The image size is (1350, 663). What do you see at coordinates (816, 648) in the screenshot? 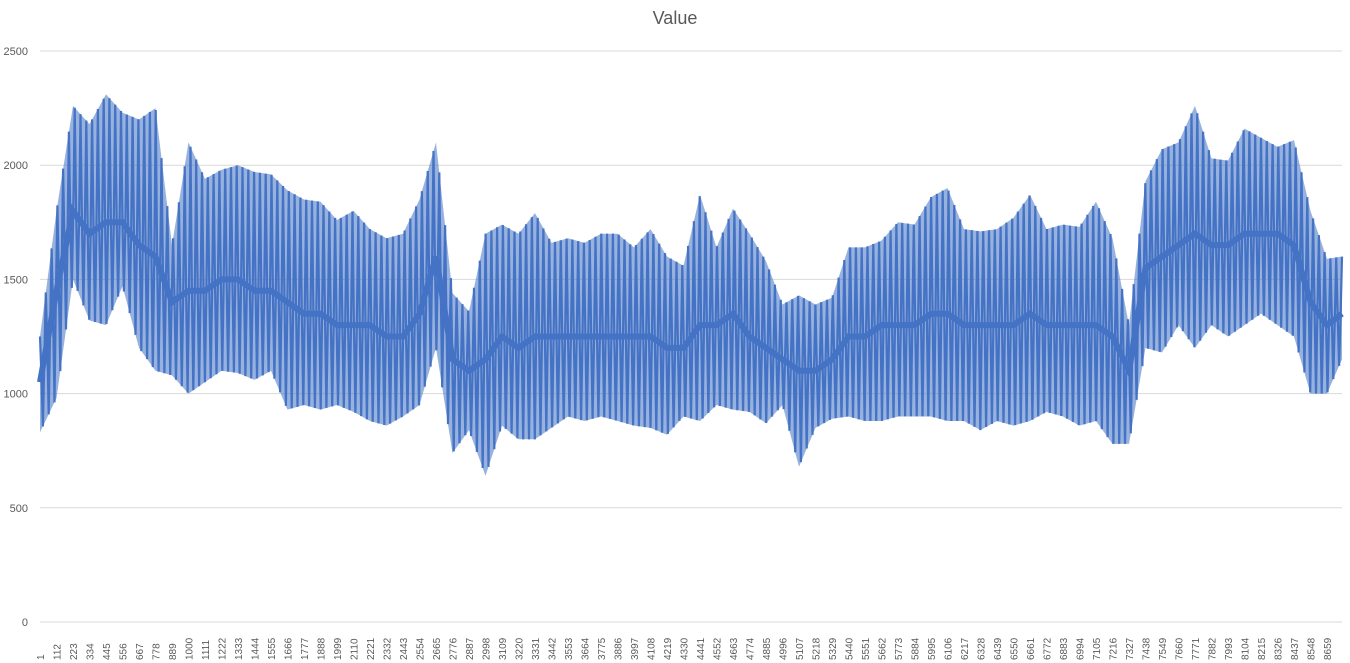
I see `x-tick-label: 5218` at bounding box center [816, 648].